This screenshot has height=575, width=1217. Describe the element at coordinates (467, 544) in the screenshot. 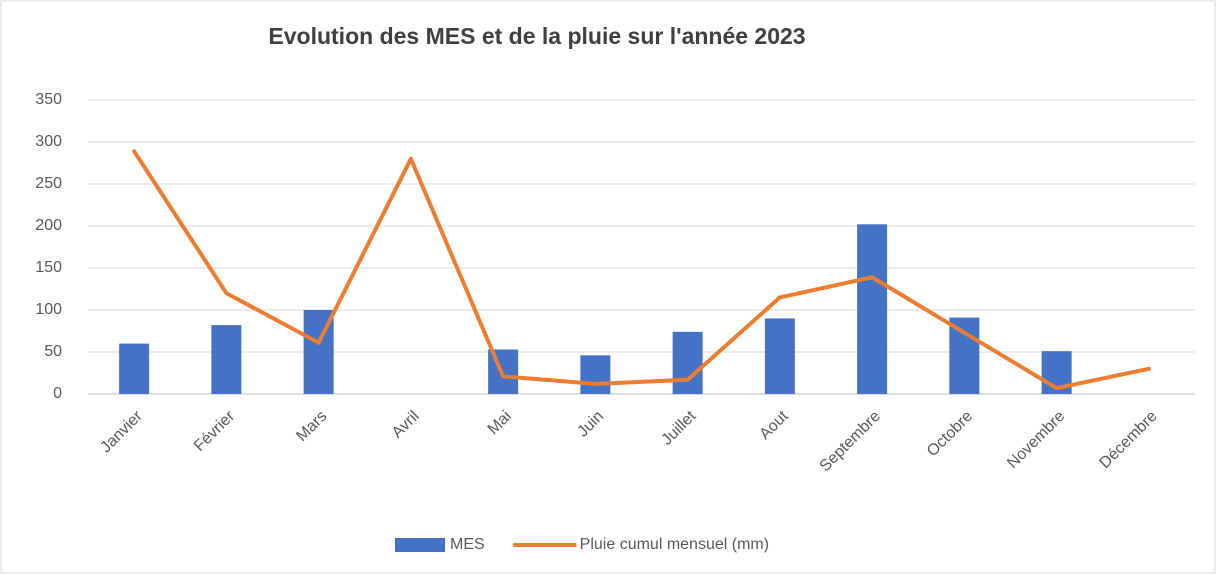

I see `legend-label: MES` at that location.